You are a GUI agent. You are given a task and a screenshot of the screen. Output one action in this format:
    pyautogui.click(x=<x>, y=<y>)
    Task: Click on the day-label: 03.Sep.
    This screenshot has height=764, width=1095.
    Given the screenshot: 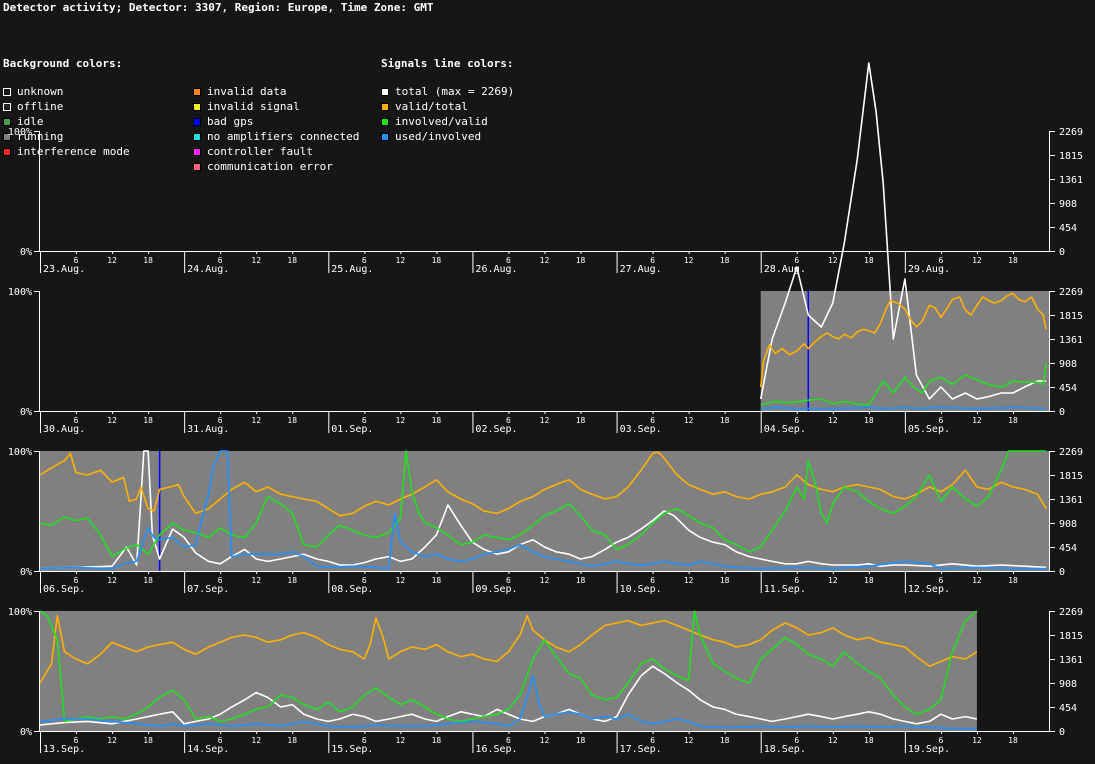 What is the action you would take?
    pyautogui.click(x=641, y=429)
    